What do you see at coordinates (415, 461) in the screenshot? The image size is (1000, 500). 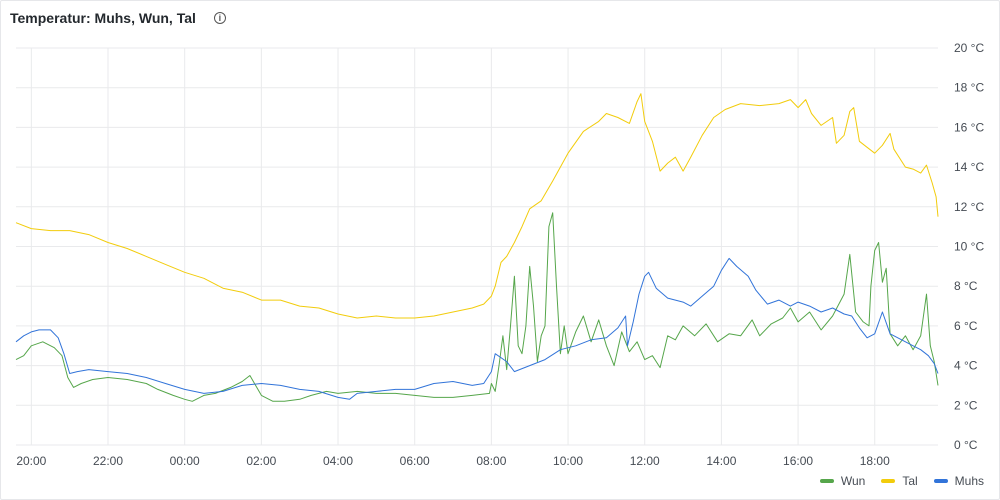 I see `x-tick-label: 06:00` at bounding box center [415, 461].